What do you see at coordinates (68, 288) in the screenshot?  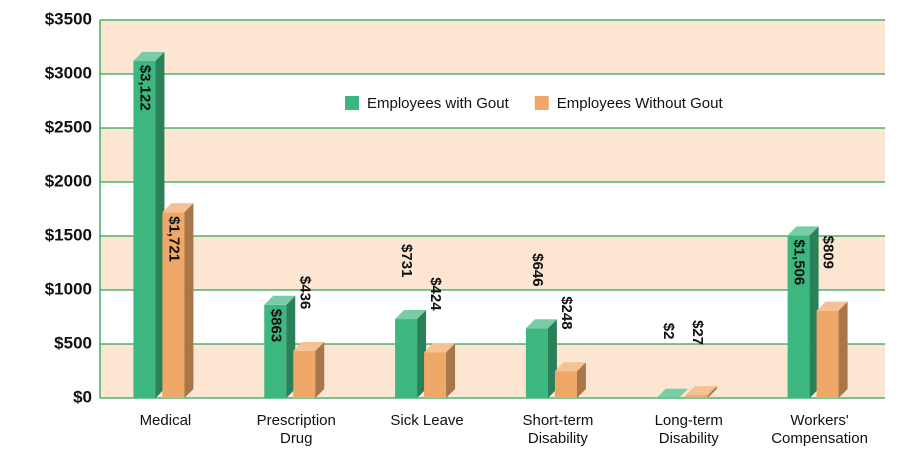 I see `y-tick-label: $1000` at bounding box center [68, 288].